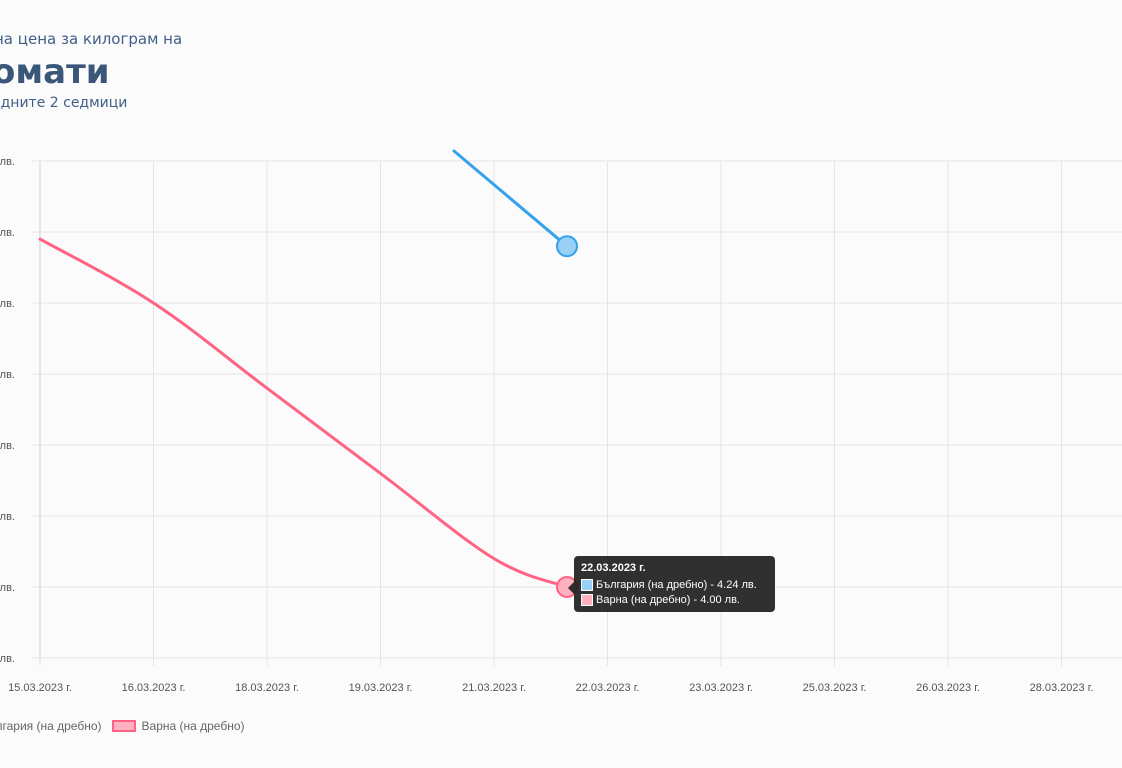 This screenshot has width=1122, height=768. Describe the element at coordinates (64, 103) in the screenshot. I see `chart-subtitle-bottom: едните 2 седмици` at that location.